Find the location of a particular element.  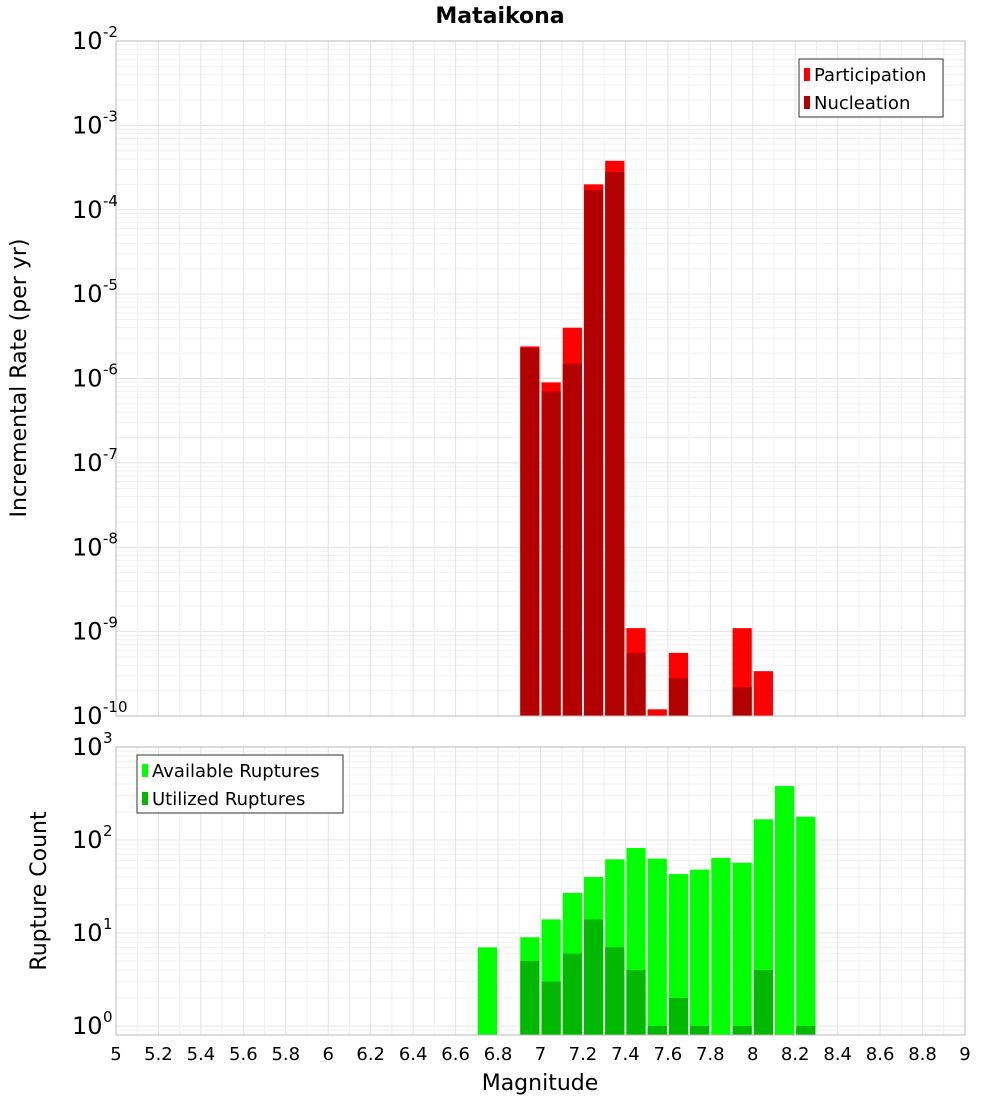

count-y-axis-label: Rupture Count is located at coordinates (39, 891).